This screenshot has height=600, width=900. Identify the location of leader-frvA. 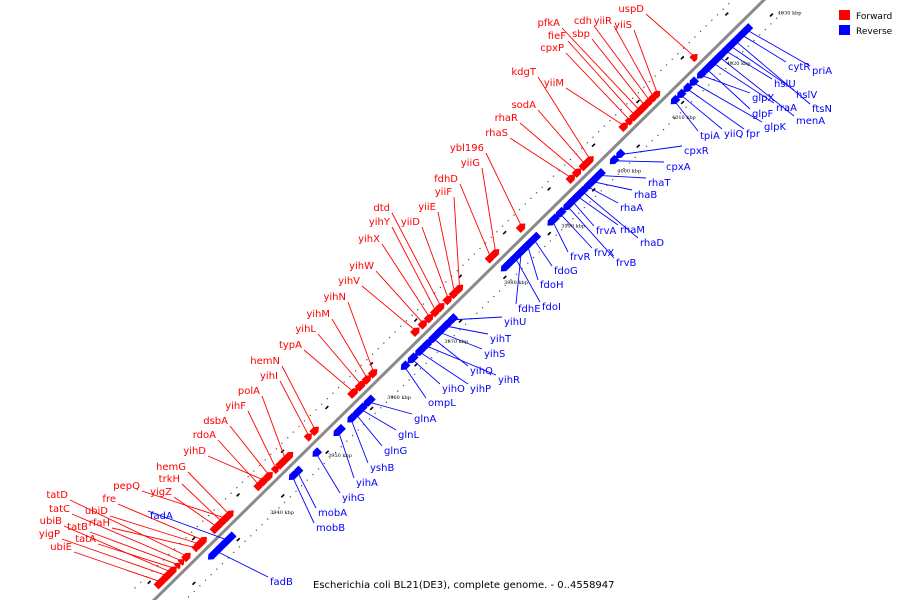
(583, 213).